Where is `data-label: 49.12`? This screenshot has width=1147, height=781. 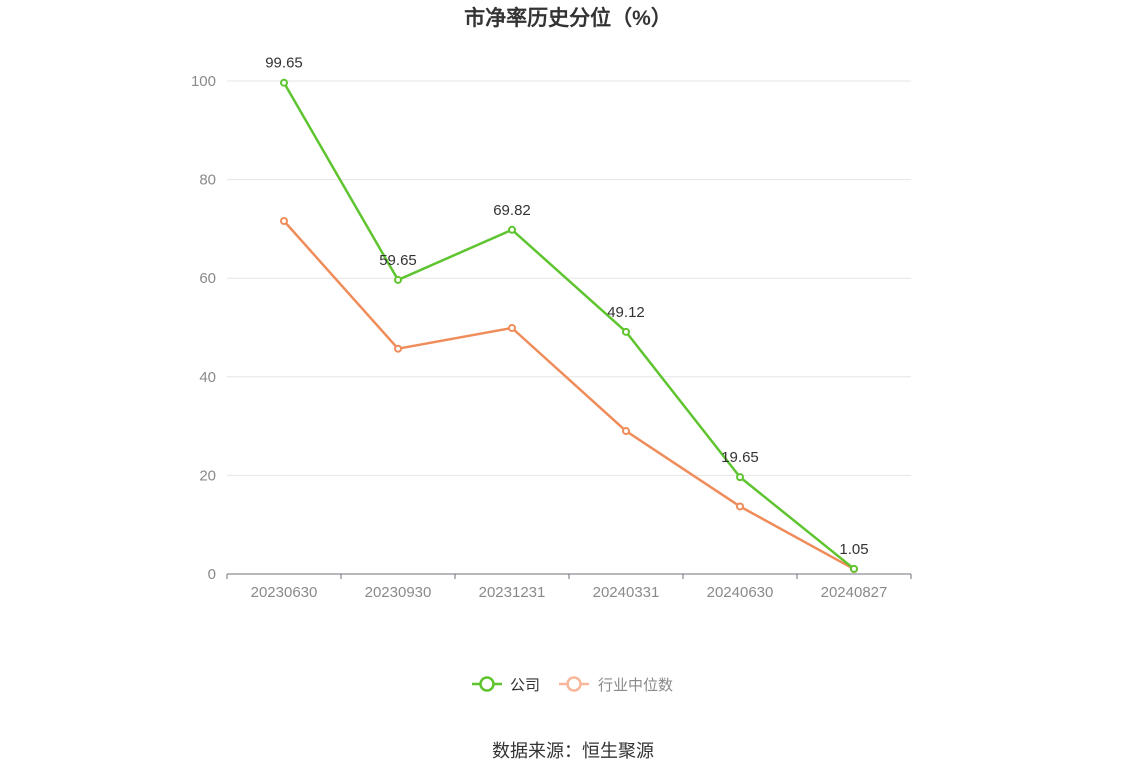 data-label: 49.12 is located at coordinates (626, 312).